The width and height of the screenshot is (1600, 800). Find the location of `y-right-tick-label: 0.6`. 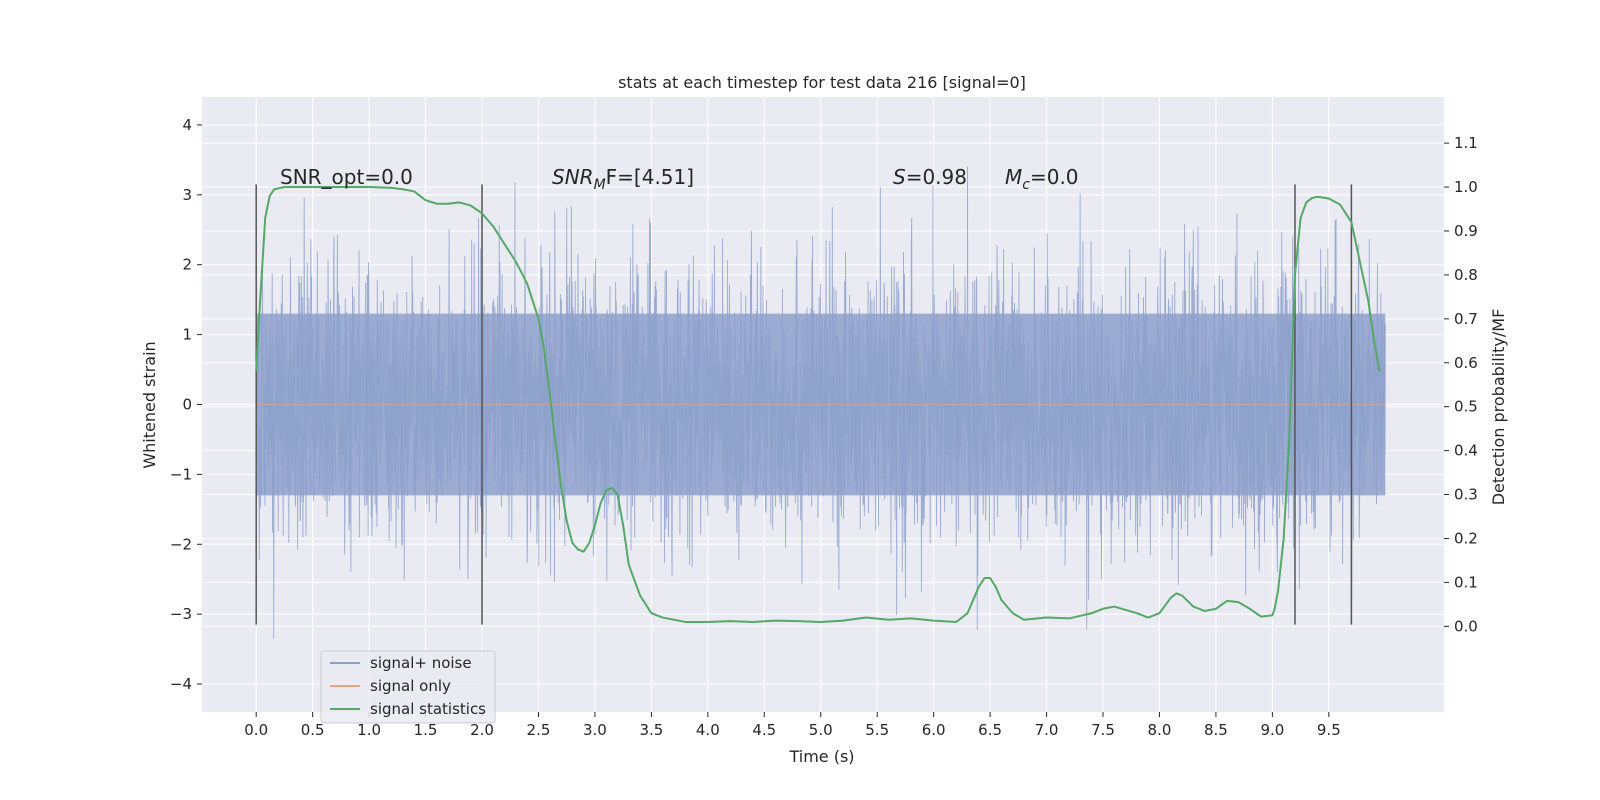

y-right-tick-label: 0.6 is located at coordinates (1466, 363).